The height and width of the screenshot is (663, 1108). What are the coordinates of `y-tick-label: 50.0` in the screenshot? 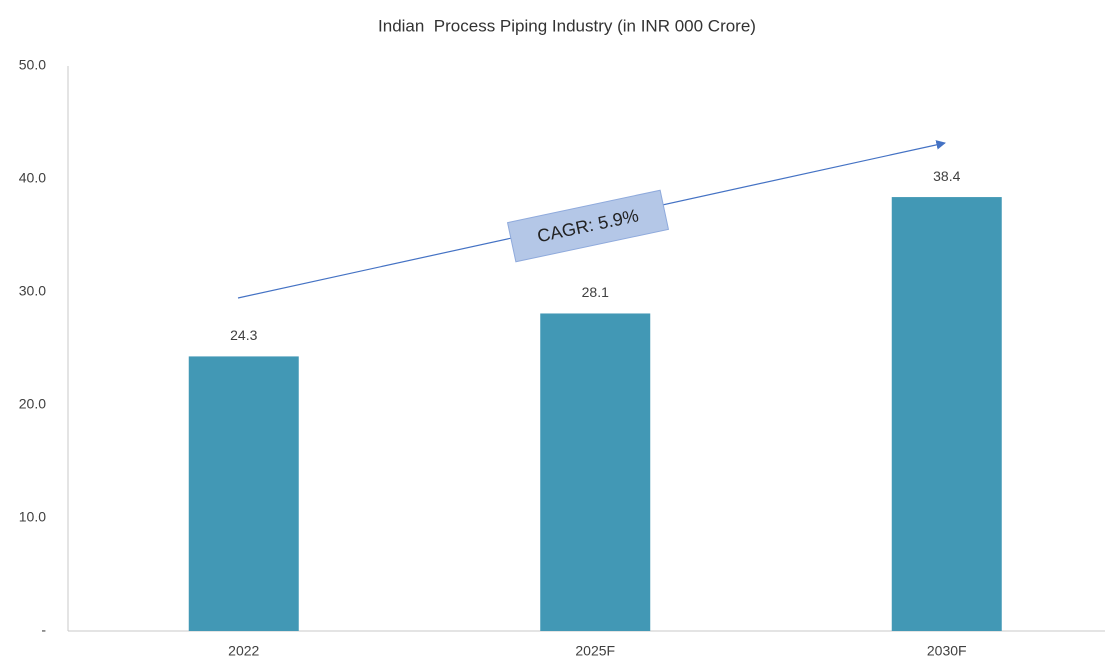 It's located at (32, 65).